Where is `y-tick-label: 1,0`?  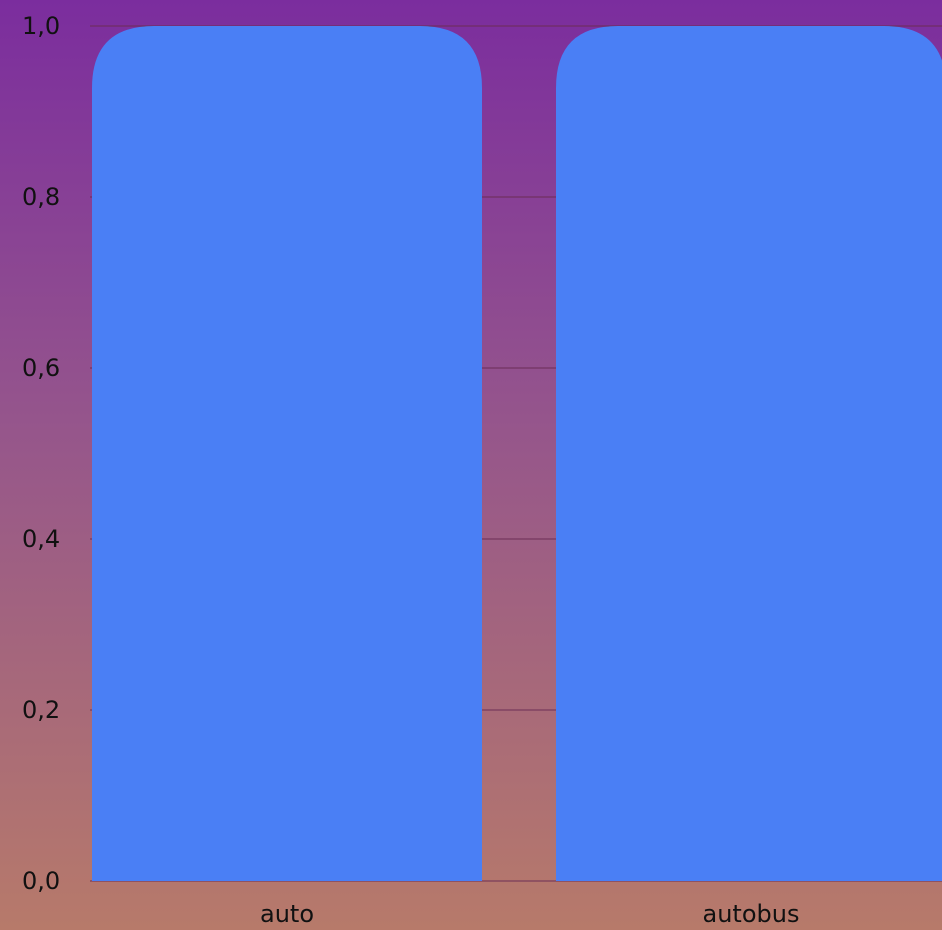 y-tick-label: 1,0 is located at coordinates (41, 26).